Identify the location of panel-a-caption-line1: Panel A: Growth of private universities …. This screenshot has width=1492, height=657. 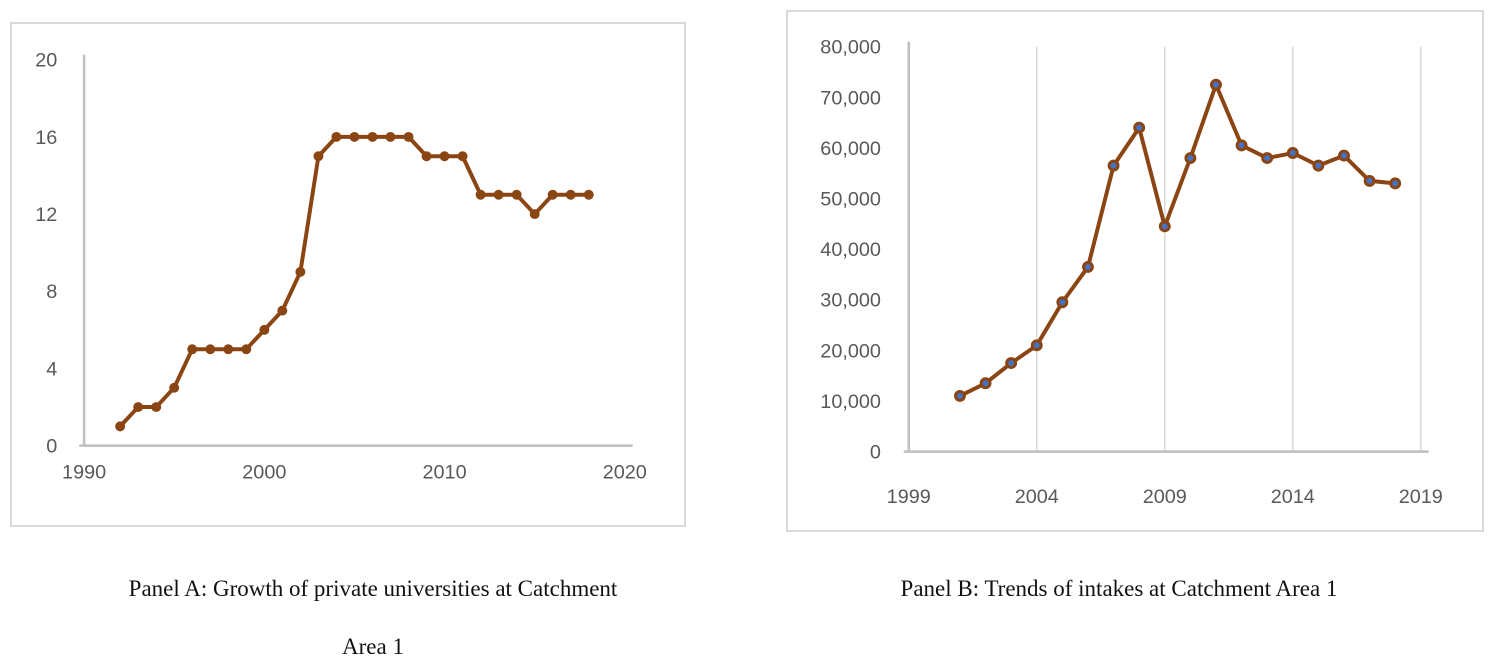
(373, 588).